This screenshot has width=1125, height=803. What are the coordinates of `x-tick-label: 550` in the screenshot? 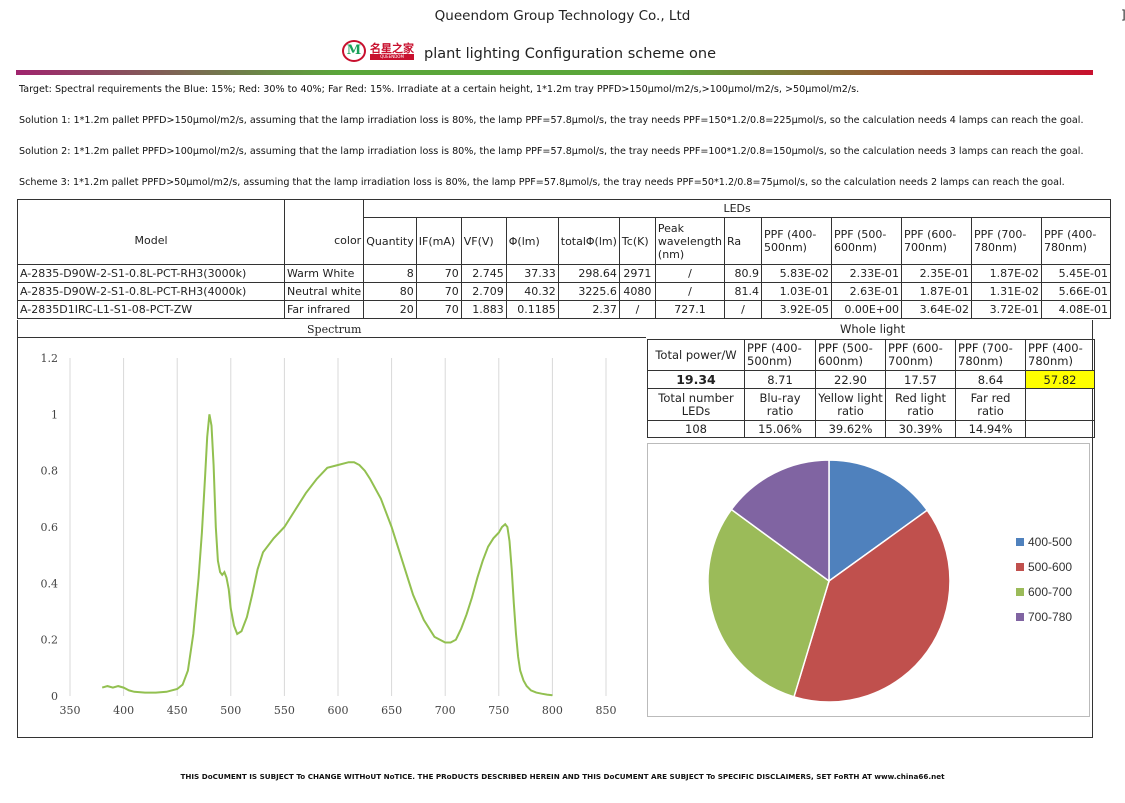 It's located at (284, 710).